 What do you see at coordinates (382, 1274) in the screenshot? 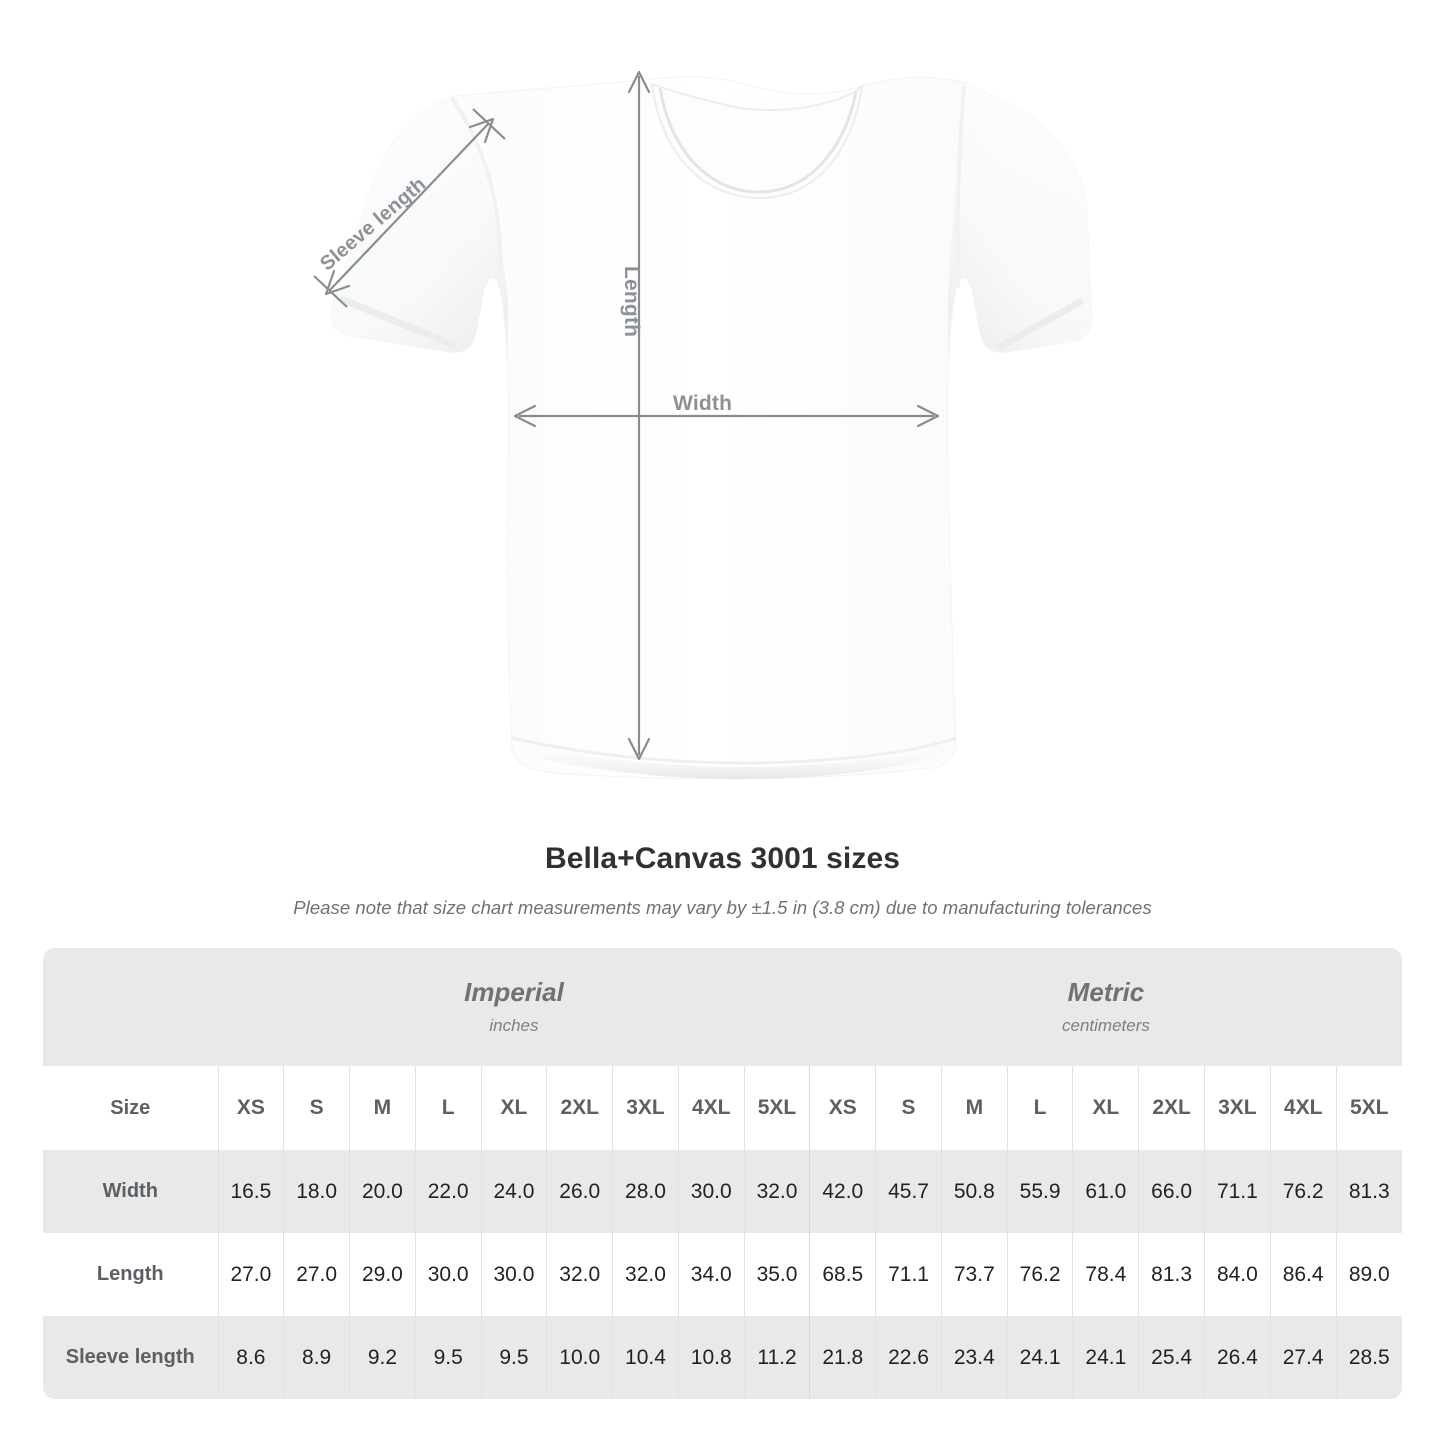
I see `measurement-cell: 29.0` at bounding box center [382, 1274].